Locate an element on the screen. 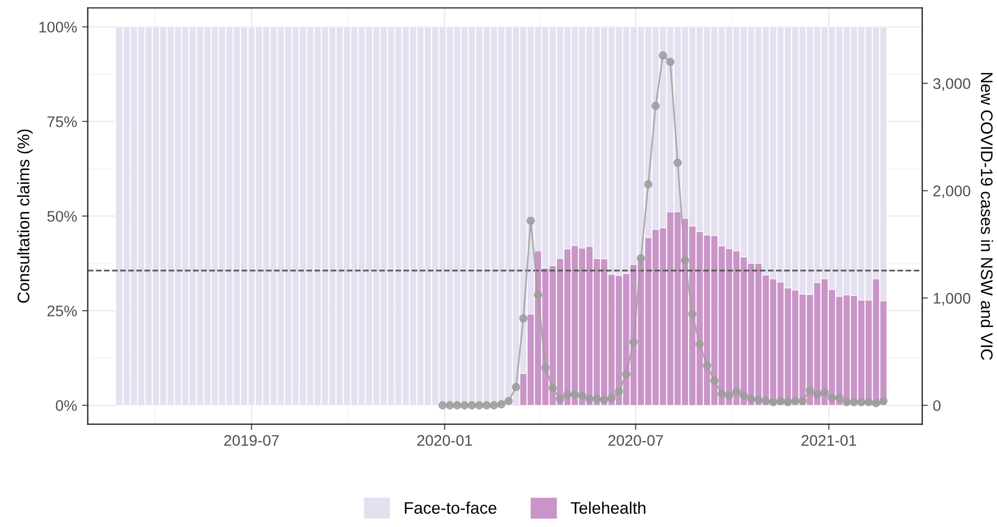  legend-label: Telehealth is located at coordinates (608, 508).